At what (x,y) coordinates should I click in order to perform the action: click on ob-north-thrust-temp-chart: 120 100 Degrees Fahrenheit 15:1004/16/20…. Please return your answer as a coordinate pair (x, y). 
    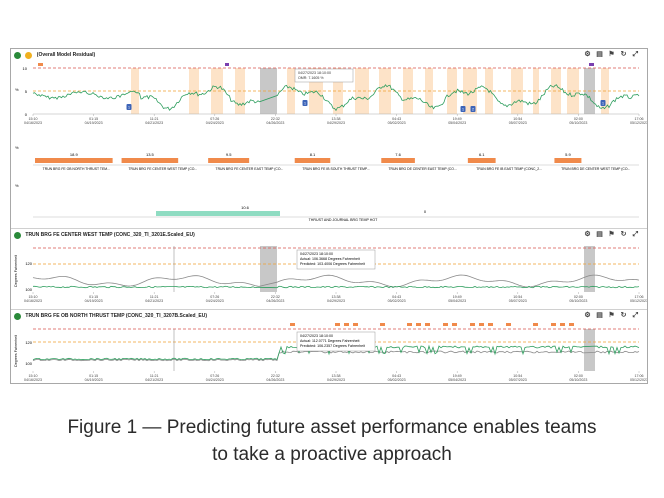
    Looking at the image, I should click on (330, 352).